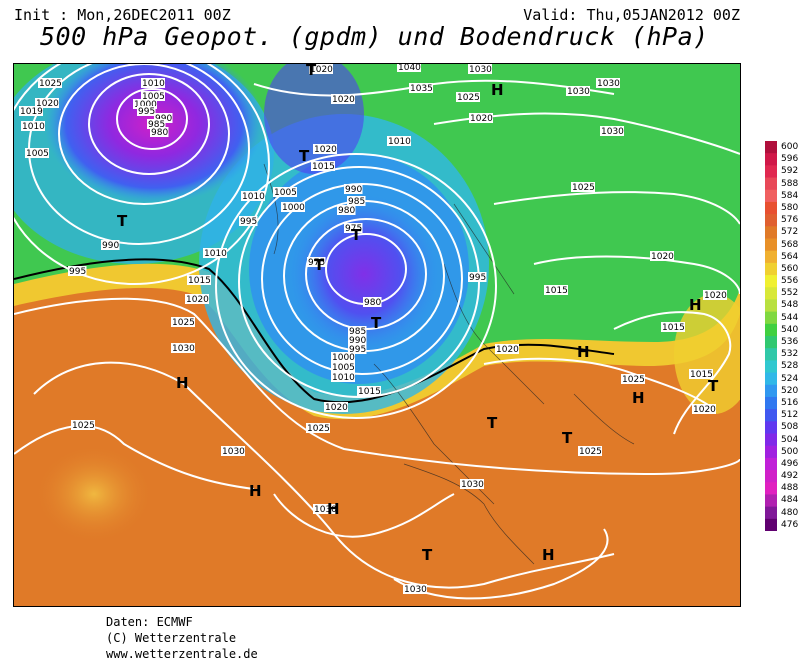  Describe the element at coordinates (790, 171) in the screenshot. I see `legend-label: 592` at that location.